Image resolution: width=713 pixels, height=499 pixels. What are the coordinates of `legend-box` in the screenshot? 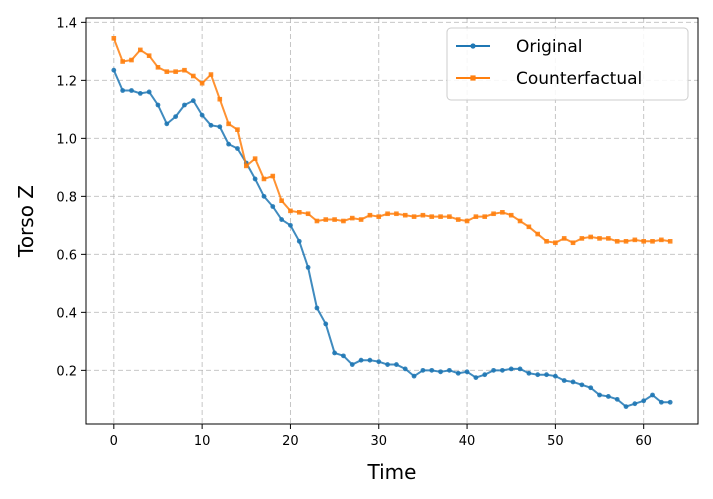 It's located at (567, 64).